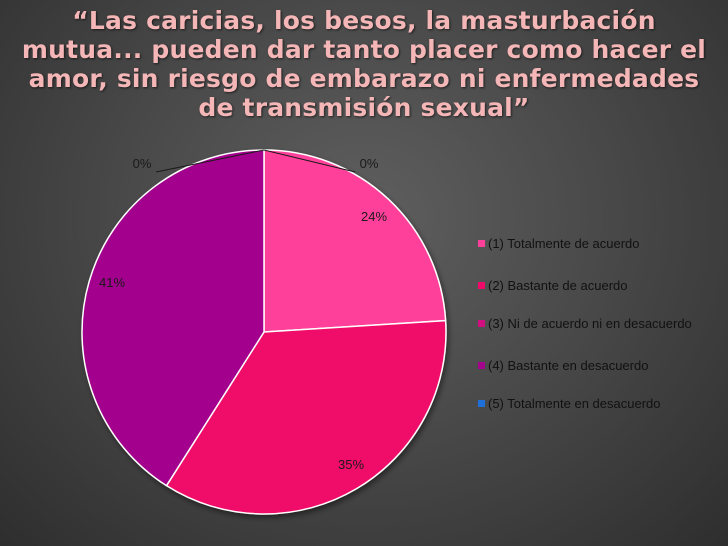 This screenshot has width=728, height=546. I want to click on data-label-2: 35%, so click(351, 464).